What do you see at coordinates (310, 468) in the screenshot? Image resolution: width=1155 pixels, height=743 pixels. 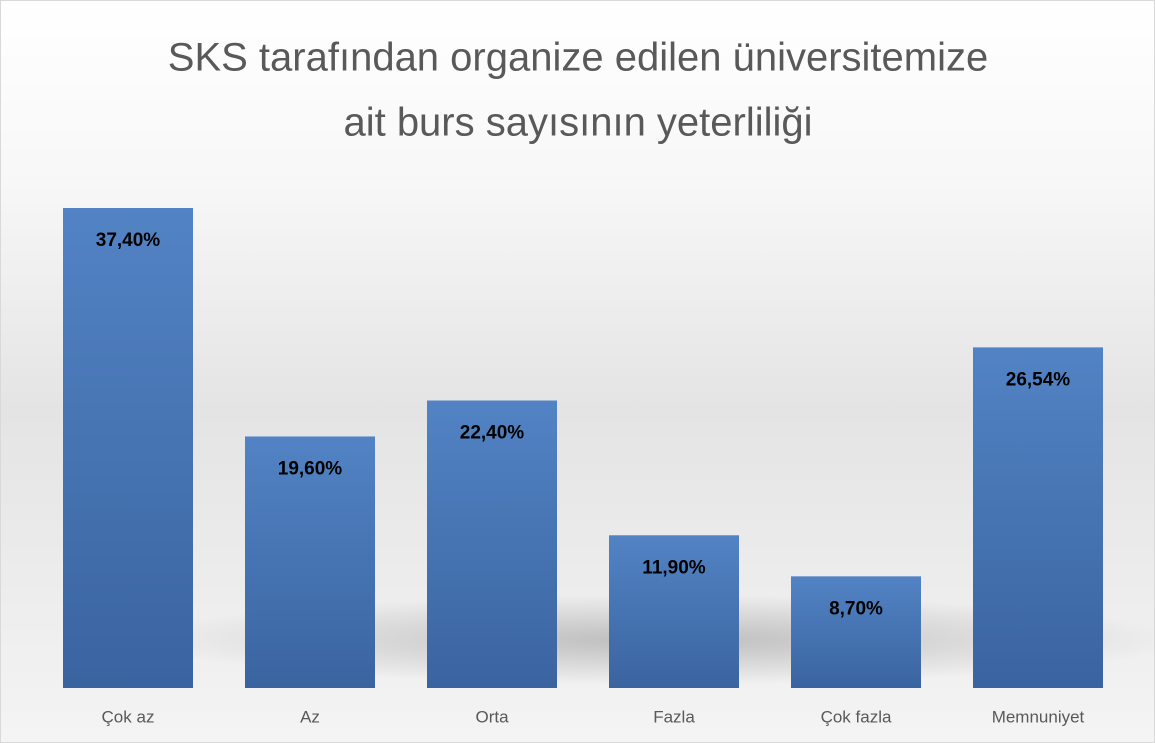 I see `value-label: 19,60%` at bounding box center [310, 468].